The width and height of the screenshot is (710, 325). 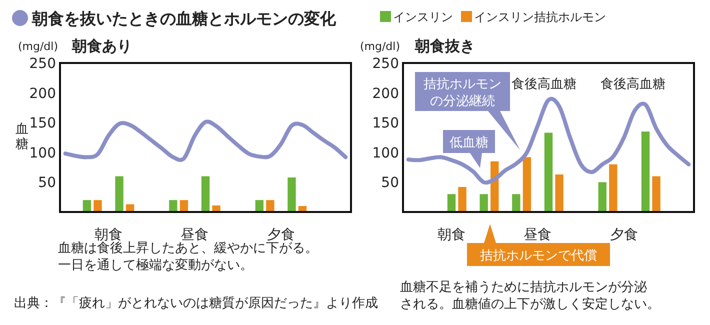 I want to click on annotation: 低血糖, so click(x=469, y=142).